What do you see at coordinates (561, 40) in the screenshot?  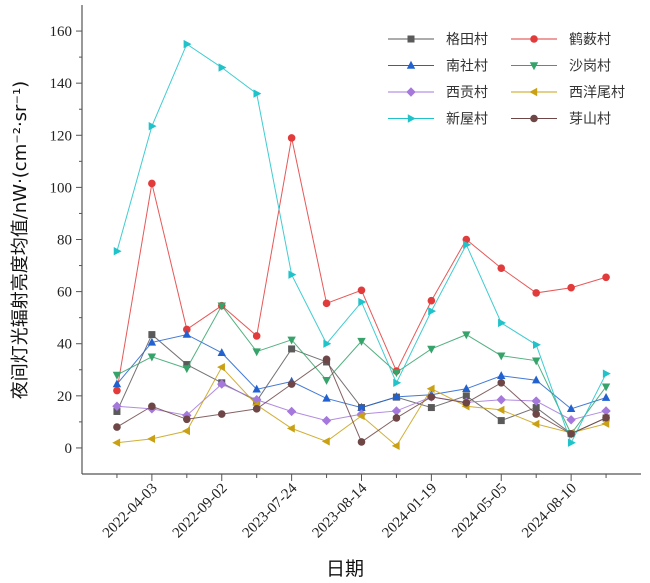 I see `legend-item: 鹤薮村` at bounding box center [561, 40].